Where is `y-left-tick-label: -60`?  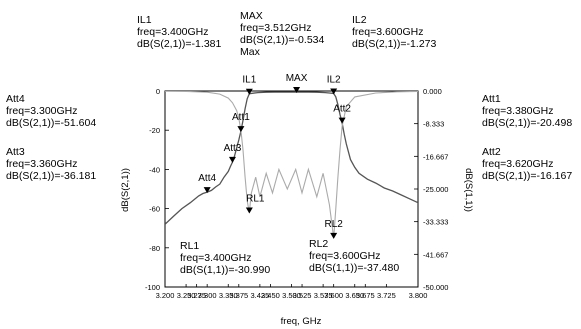
y-left-tick-label: -60 is located at coordinates (154, 209).